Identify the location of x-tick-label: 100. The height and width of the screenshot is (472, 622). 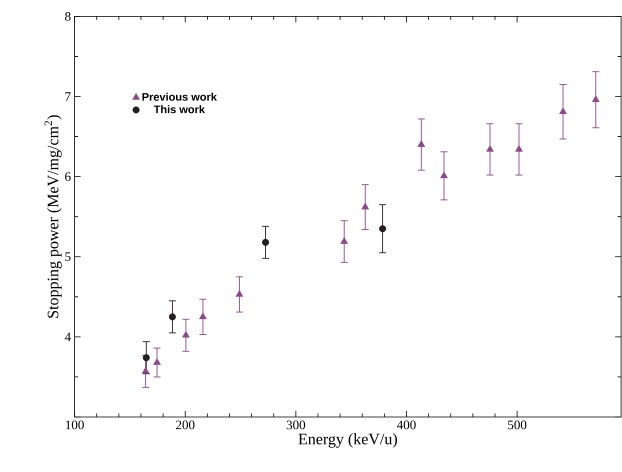
(75, 425).